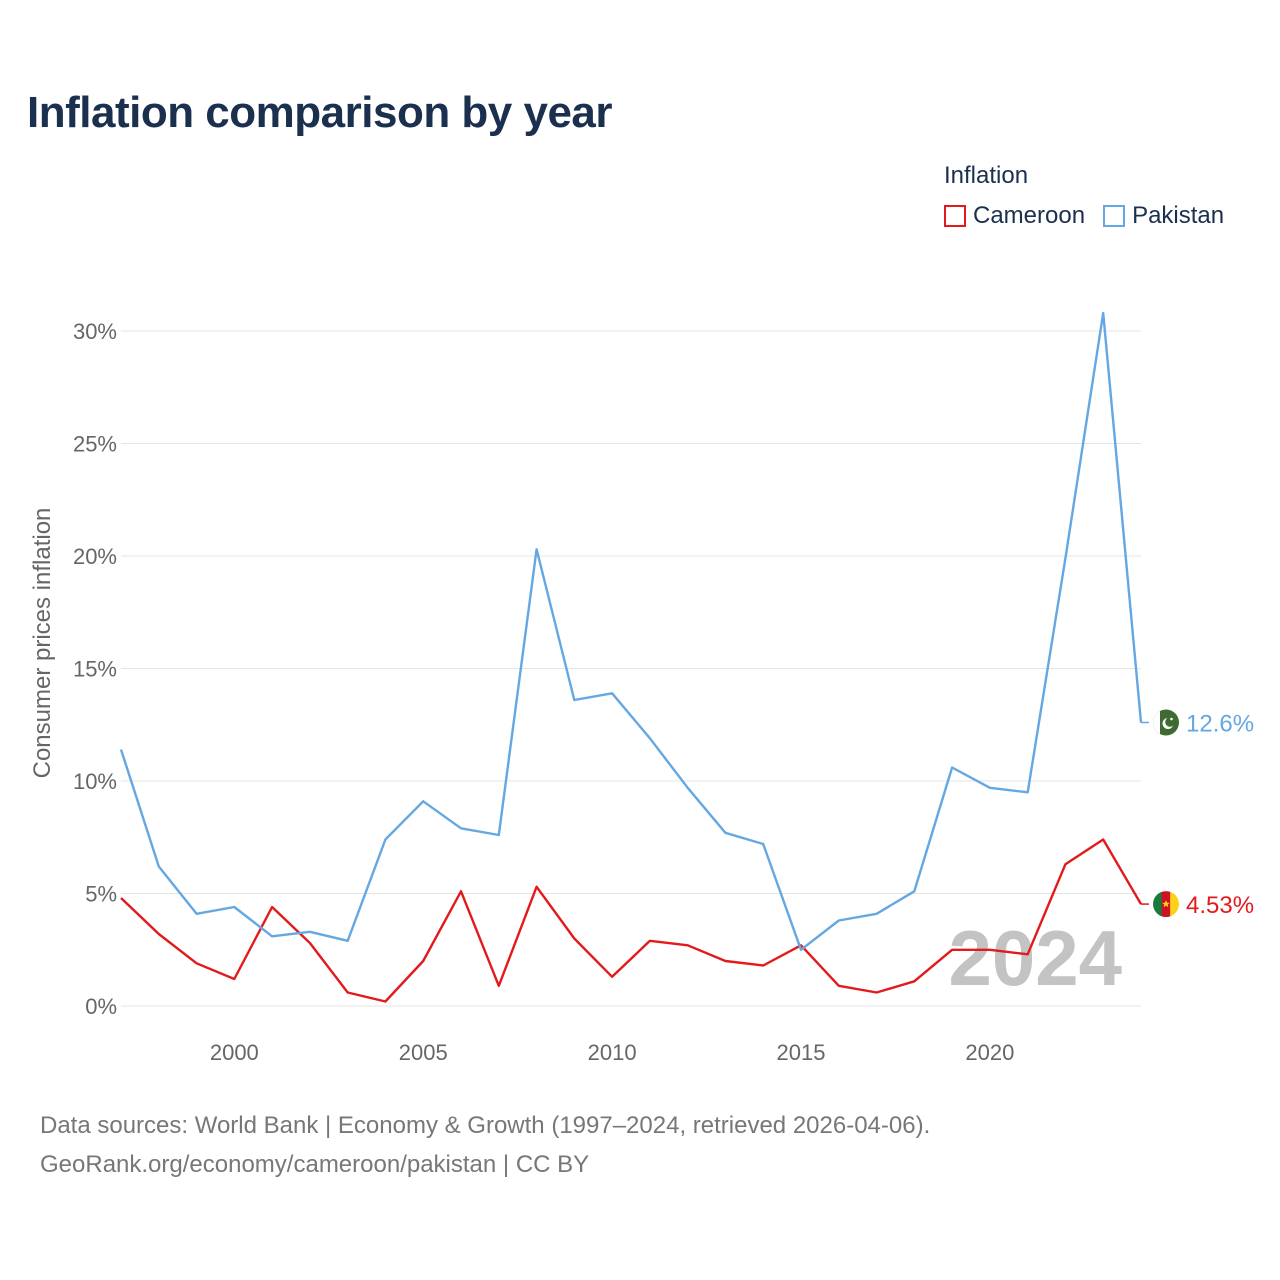 This screenshot has width=1280, height=1280. I want to click on y-tick-label: 25%, so click(95, 444).